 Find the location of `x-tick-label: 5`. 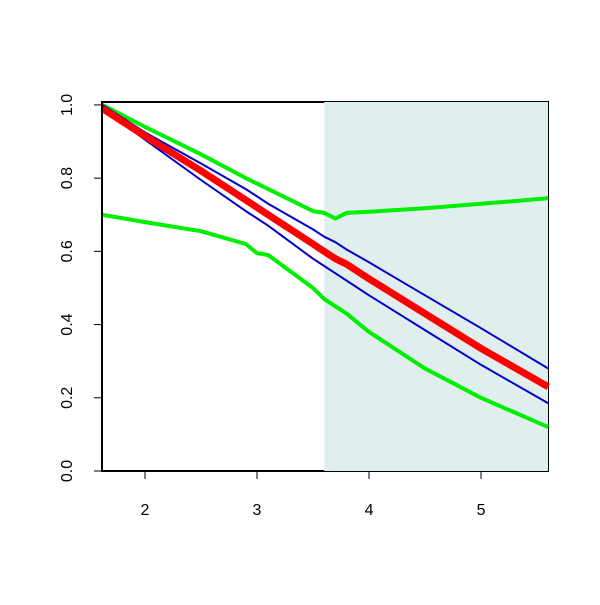

x-tick-label: 5 is located at coordinates (481, 510).